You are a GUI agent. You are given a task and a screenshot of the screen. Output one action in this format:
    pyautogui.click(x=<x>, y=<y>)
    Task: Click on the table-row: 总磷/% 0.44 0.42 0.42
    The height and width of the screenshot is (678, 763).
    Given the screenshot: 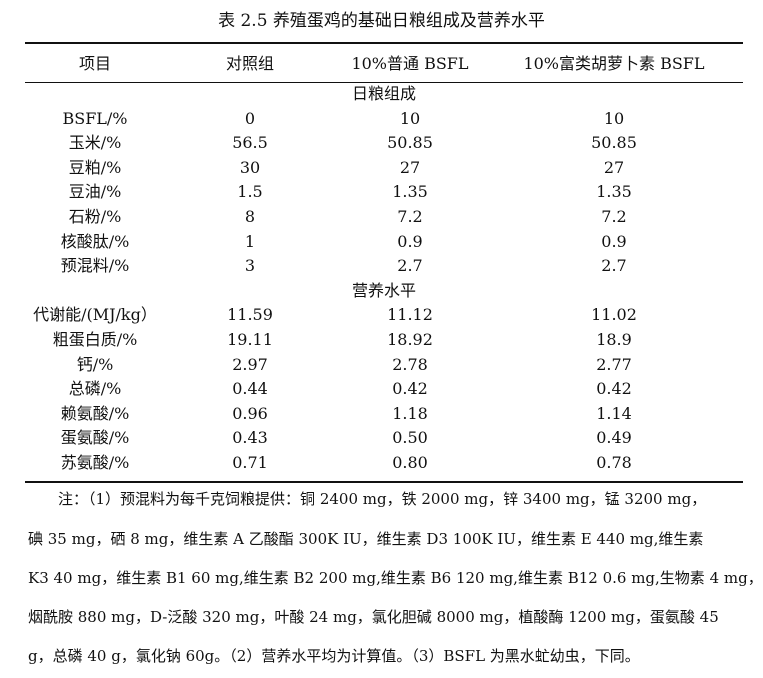 What is the action you would take?
    pyautogui.click(x=384, y=389)
    